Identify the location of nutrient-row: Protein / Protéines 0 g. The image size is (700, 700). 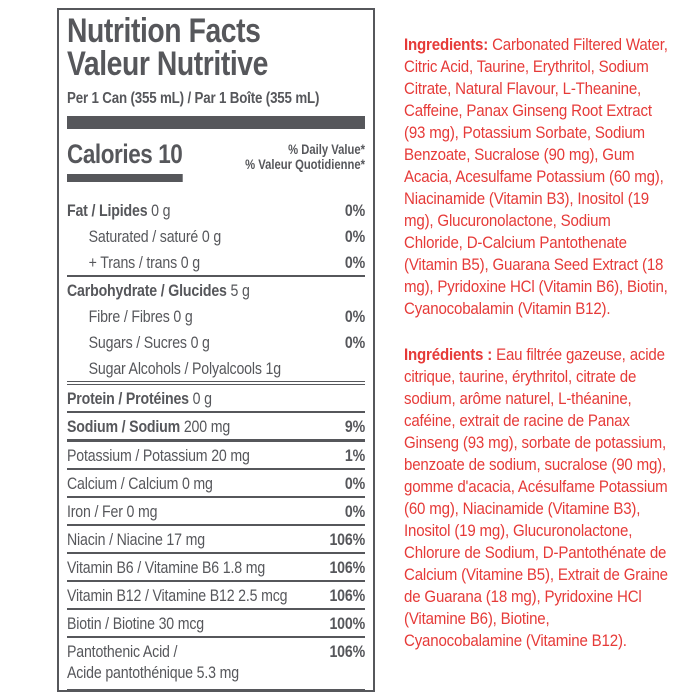
(216, 396).